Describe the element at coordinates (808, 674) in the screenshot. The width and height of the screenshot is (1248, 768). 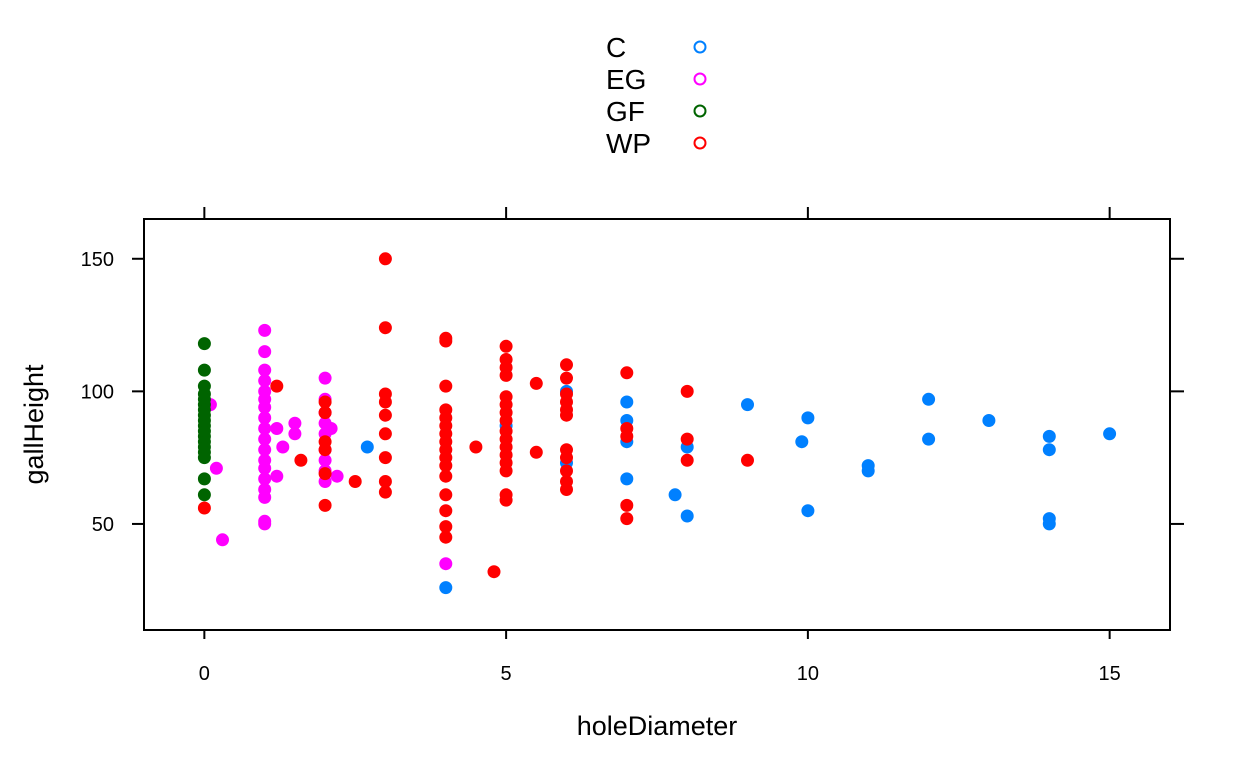
I see `x-tick-label: 10` at that location.